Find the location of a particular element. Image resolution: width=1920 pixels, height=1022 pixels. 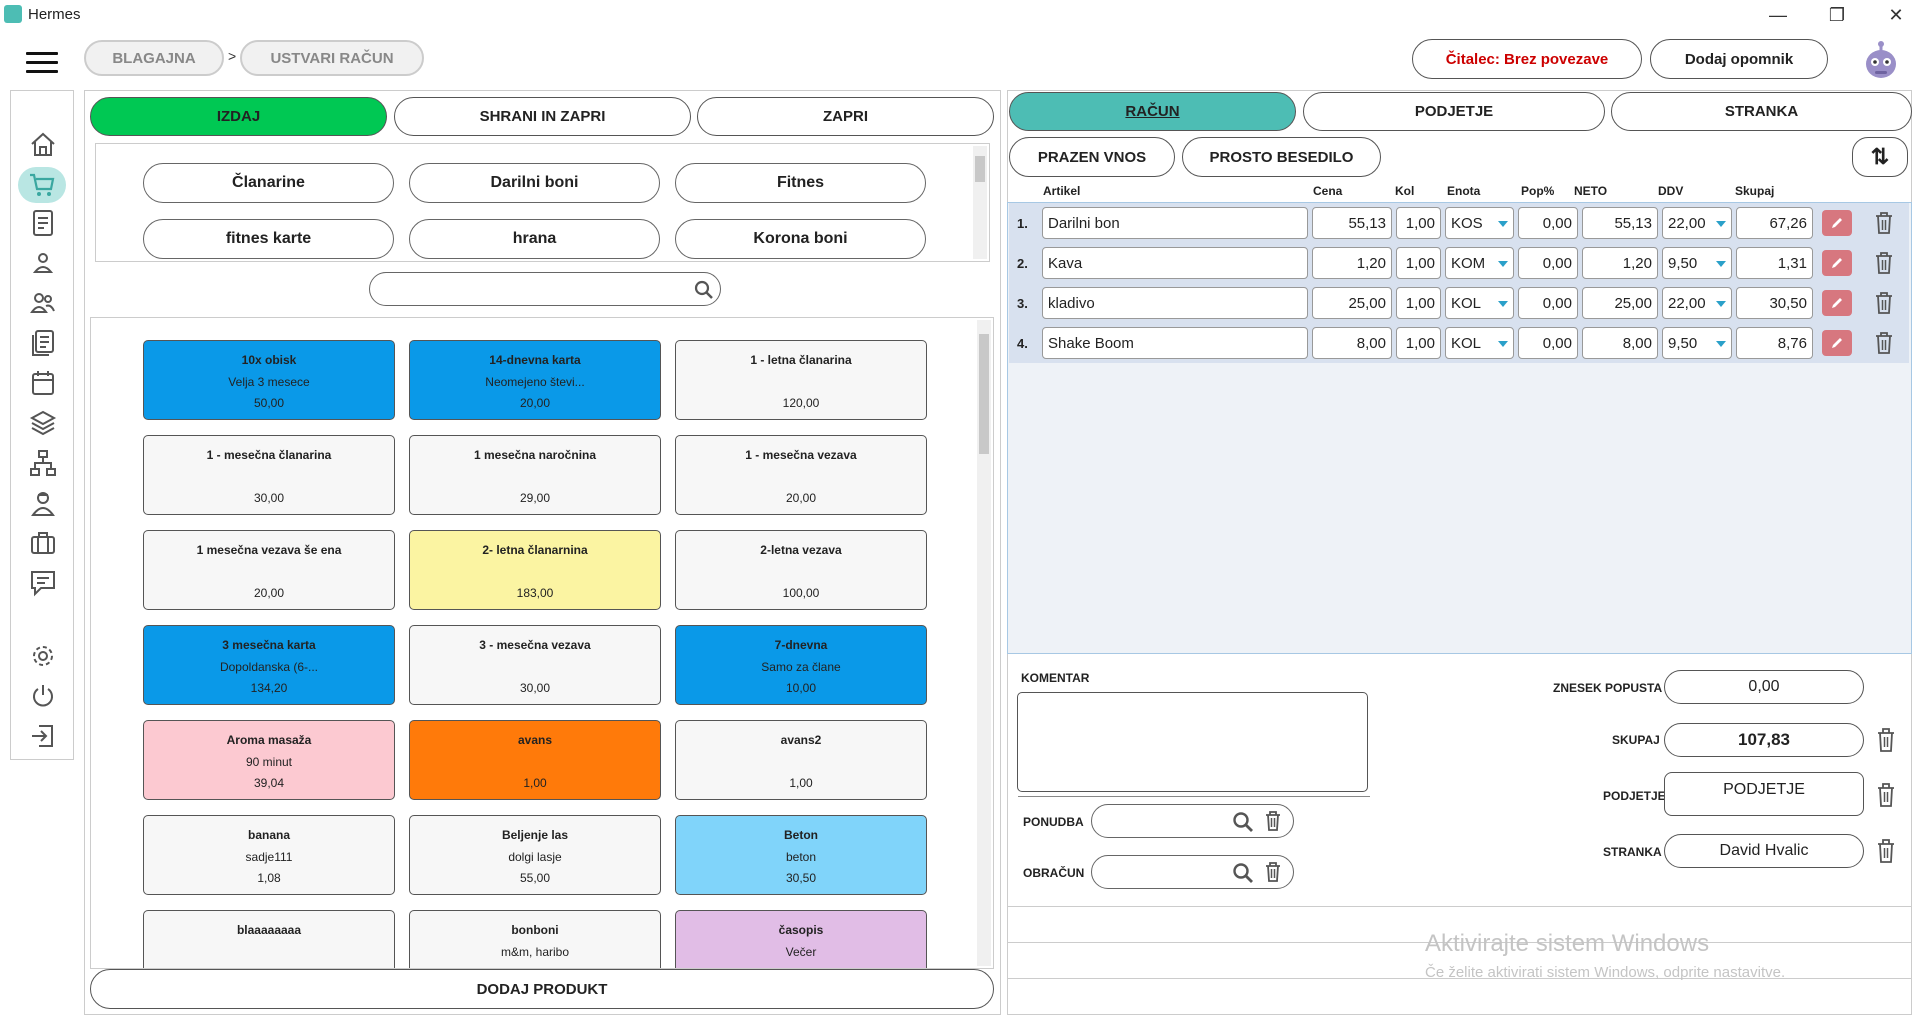

company-field: PODJETJE is located at coordinates (1764, 794).